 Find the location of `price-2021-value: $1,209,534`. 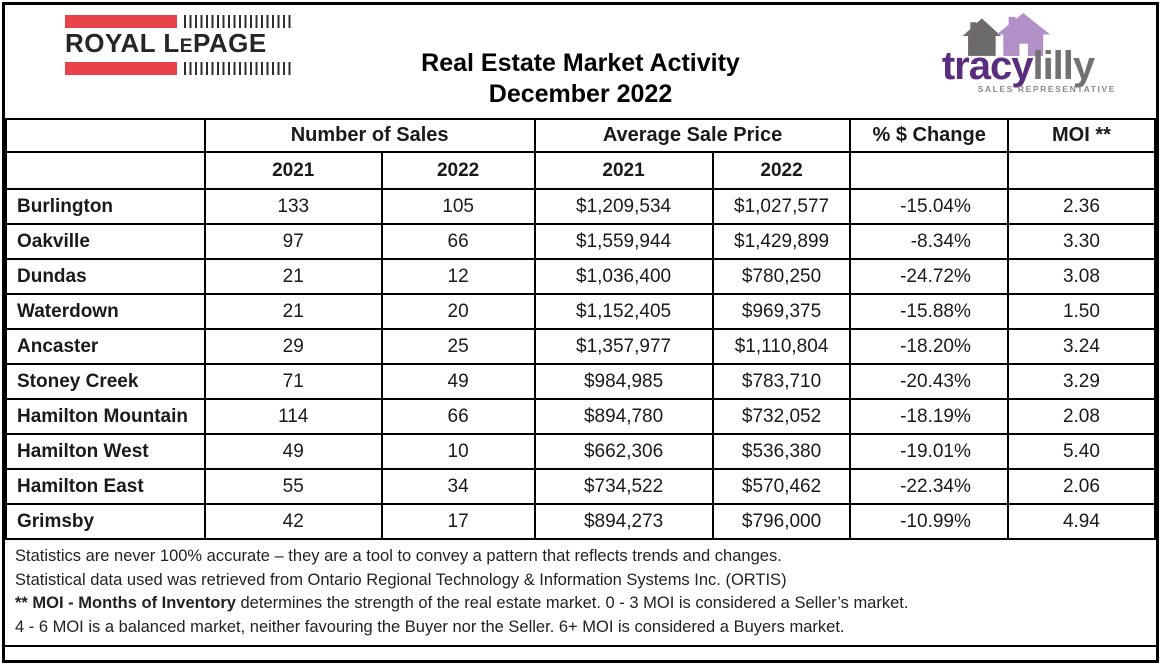

price-2021-value: $1,209,534 is located at coordinates (623, 206).